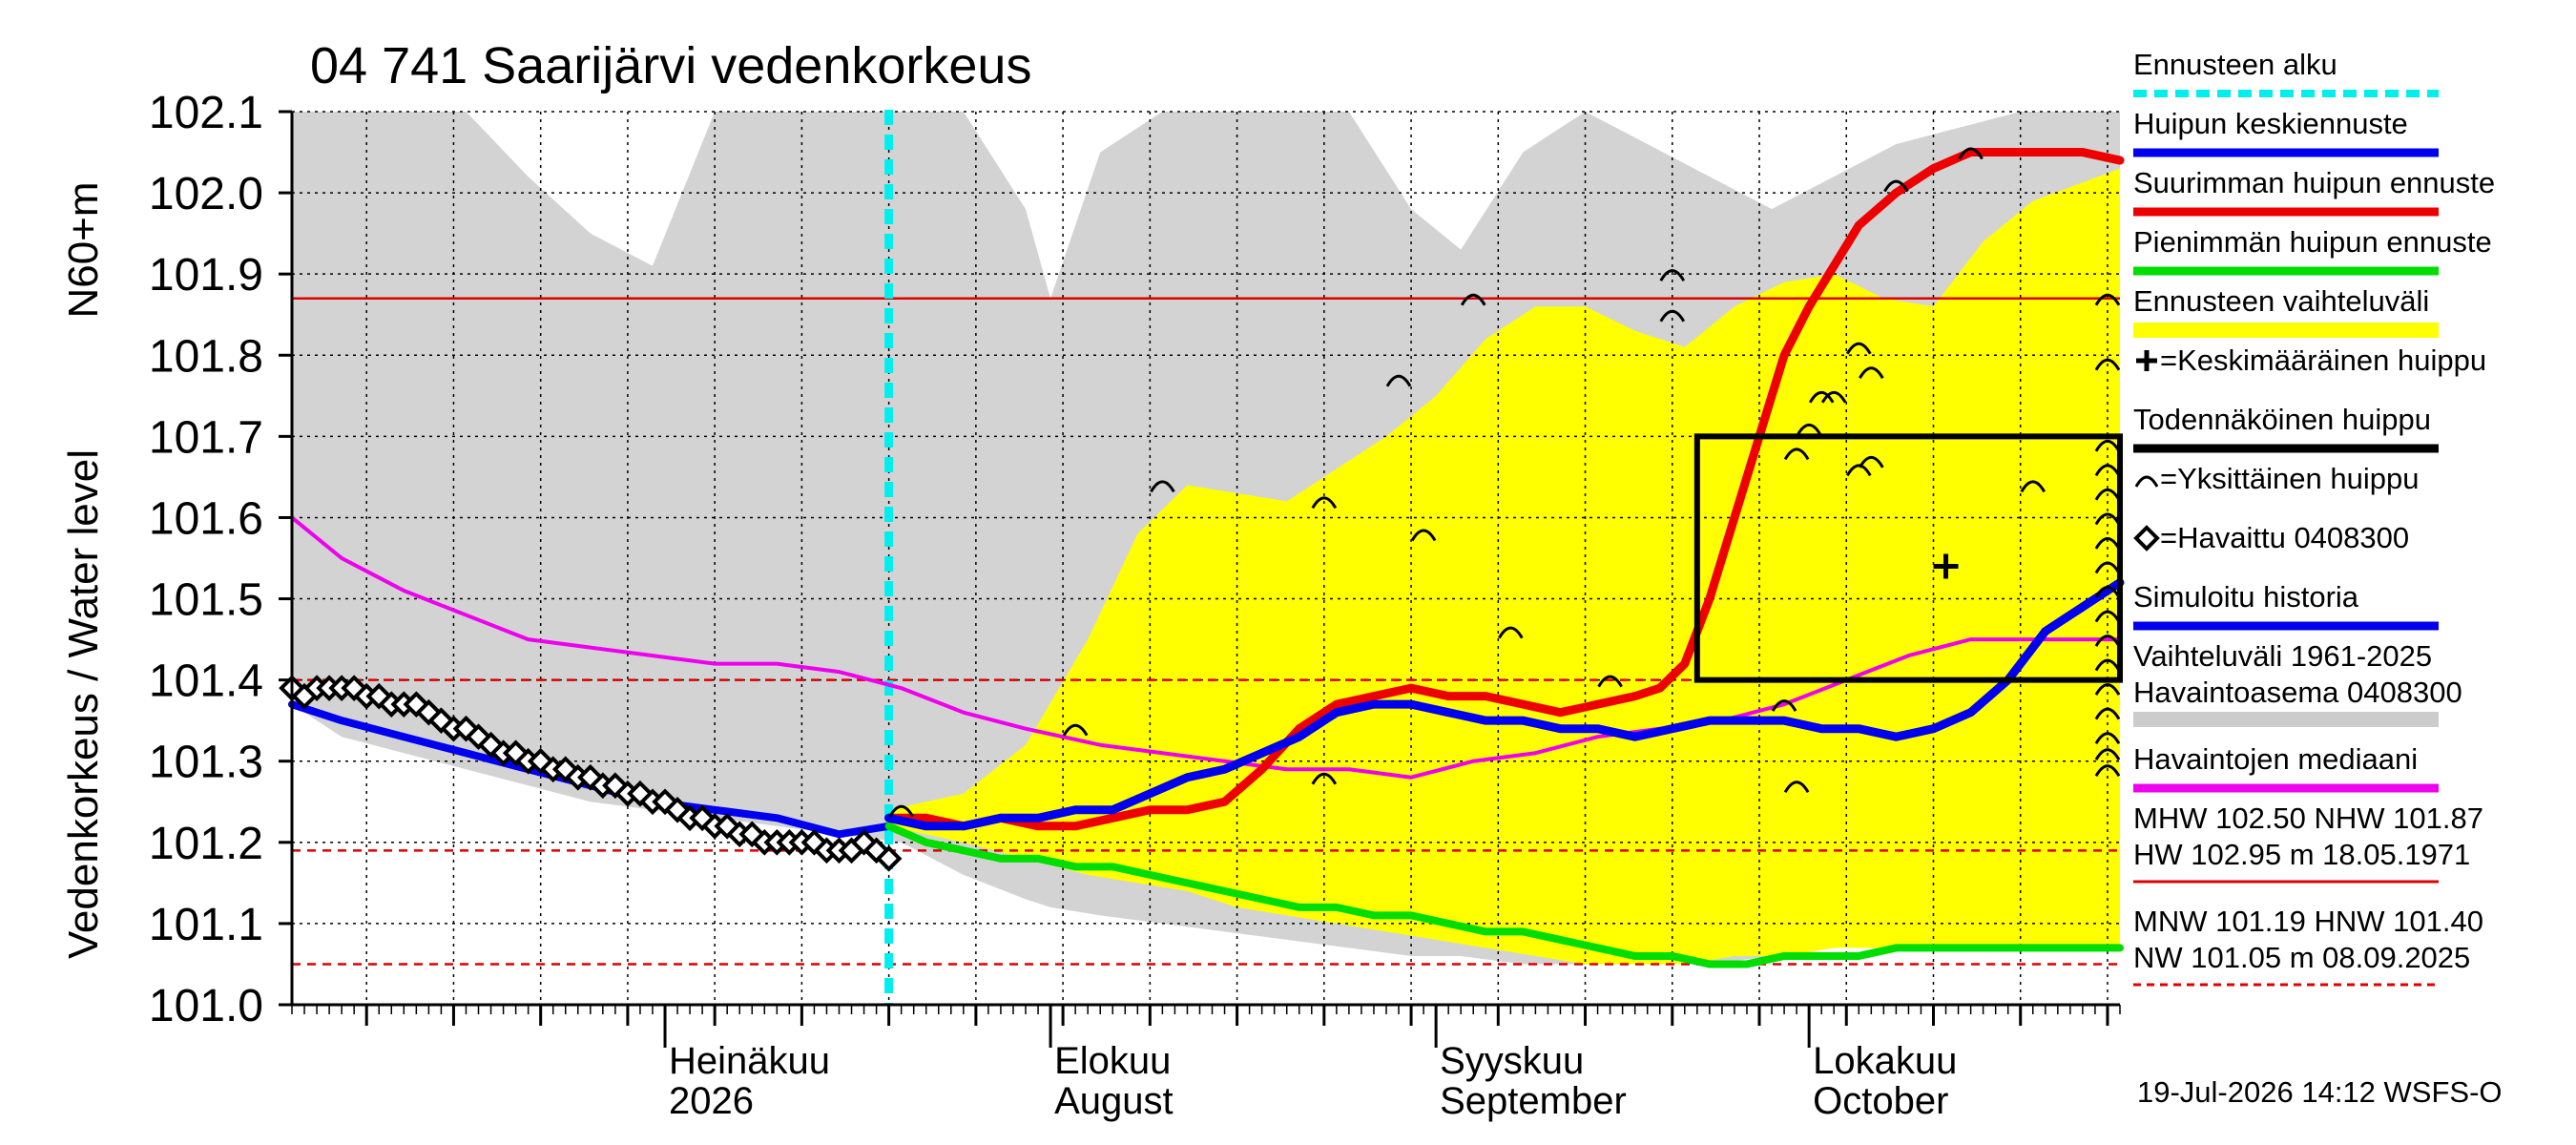 The height and width of the screenshot is (1145, 2576). Describe the element at coordinates (2235, 64) in the screenshot. I see `legend-ennusteen-alku-label: Ennusteen alku` at that location.